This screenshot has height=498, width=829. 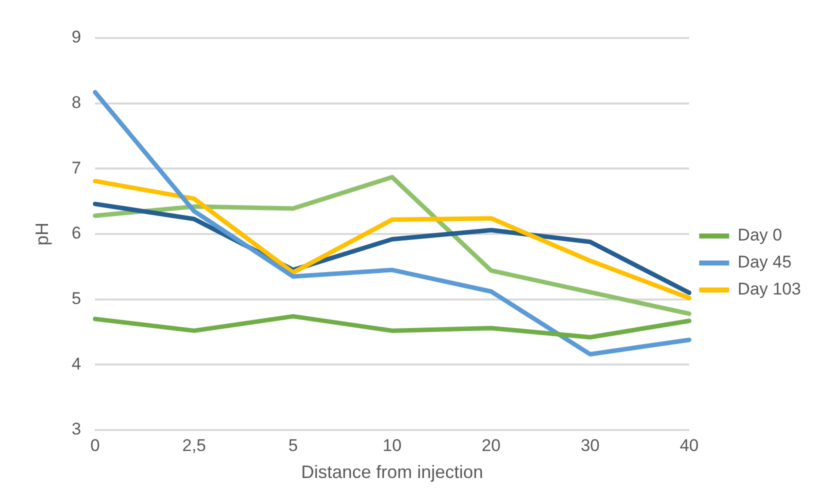 I want to click on legend-label: Day 0, so click(x=760, y=235).